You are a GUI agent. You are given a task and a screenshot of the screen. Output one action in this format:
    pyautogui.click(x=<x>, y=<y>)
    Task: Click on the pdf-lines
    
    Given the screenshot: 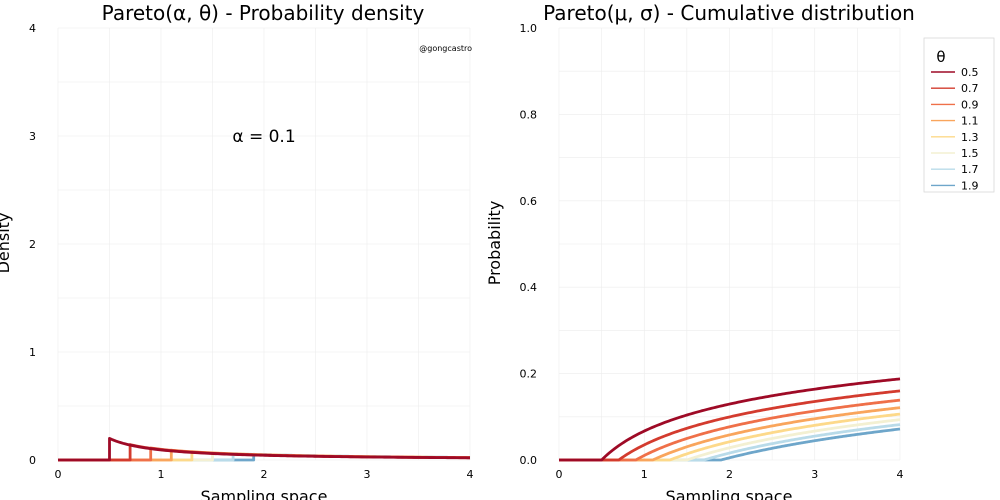 What is the action you would take?
    pyautogui.click(x=264, y=449)
    